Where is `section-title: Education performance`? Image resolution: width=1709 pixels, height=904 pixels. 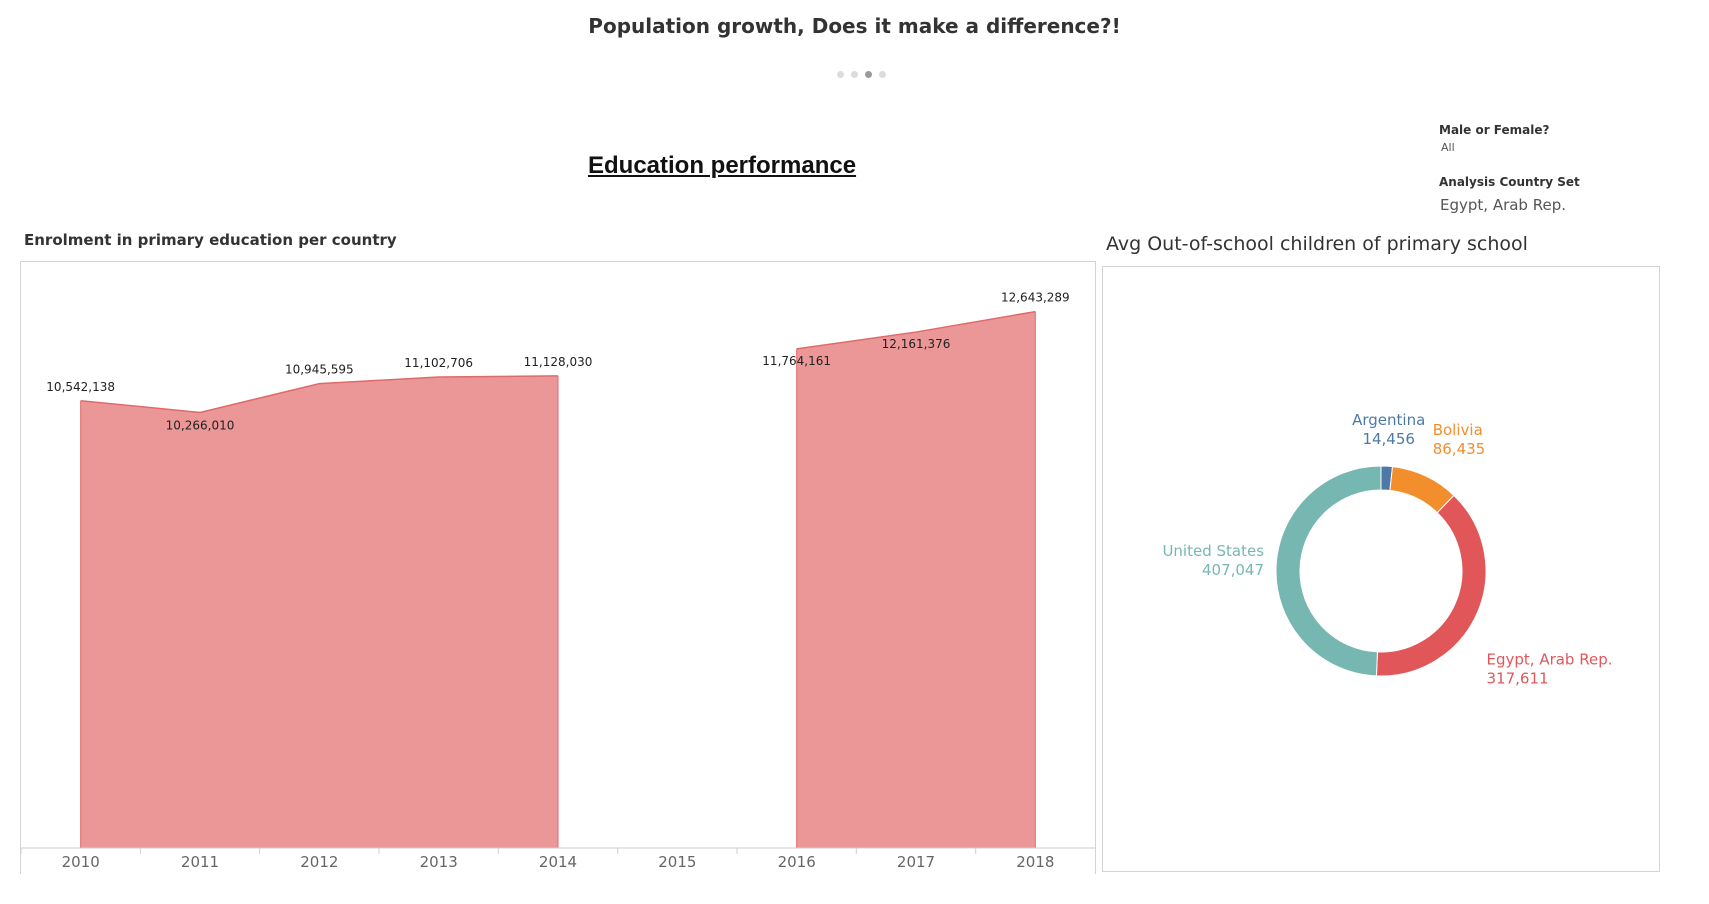 section-title: Education performance is located at coordinates (722, 165).